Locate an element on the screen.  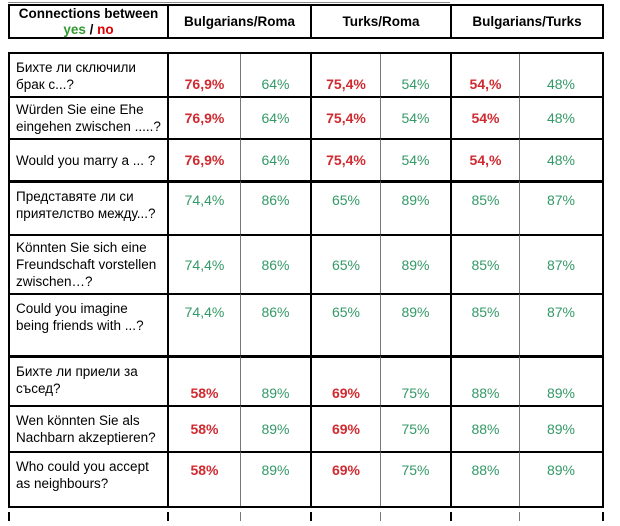
question-cell: Бихте ли приели за съсед? is located at coordinates (88, 380).